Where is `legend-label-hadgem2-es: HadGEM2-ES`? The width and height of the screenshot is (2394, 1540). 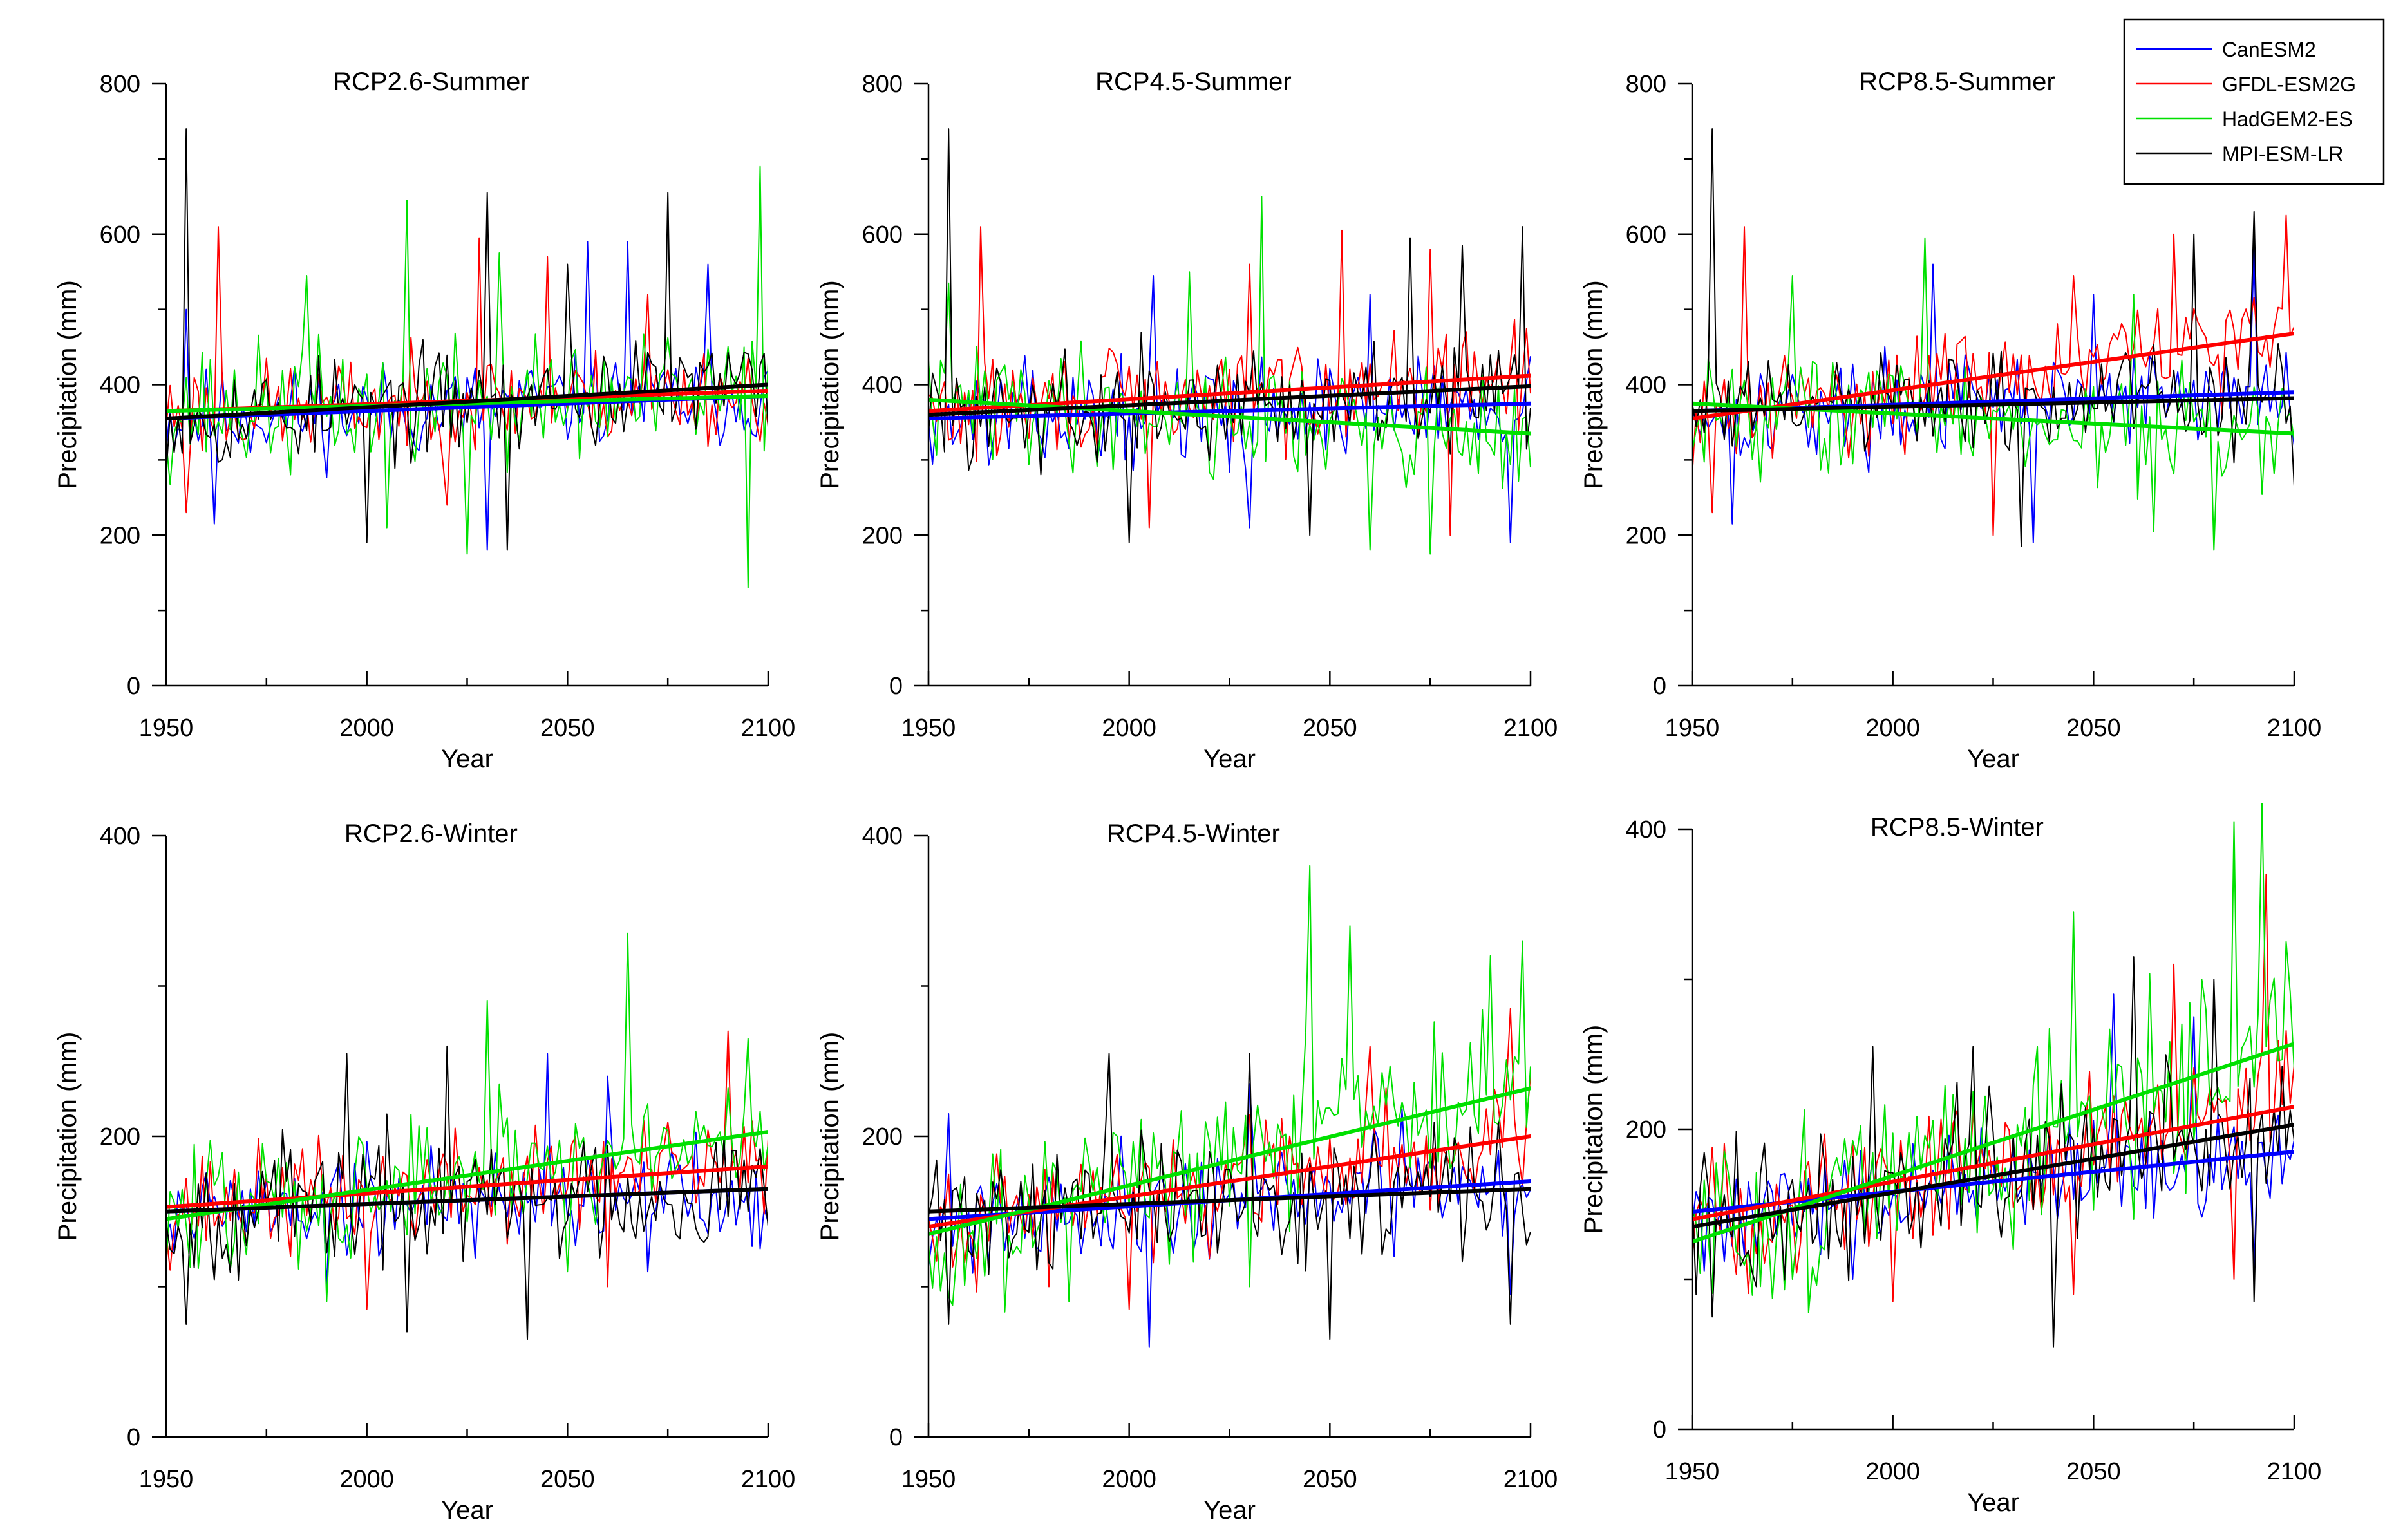
legend-label-hadgem2-es: HadGEM2-ES is located at coordinates (2288, 120).